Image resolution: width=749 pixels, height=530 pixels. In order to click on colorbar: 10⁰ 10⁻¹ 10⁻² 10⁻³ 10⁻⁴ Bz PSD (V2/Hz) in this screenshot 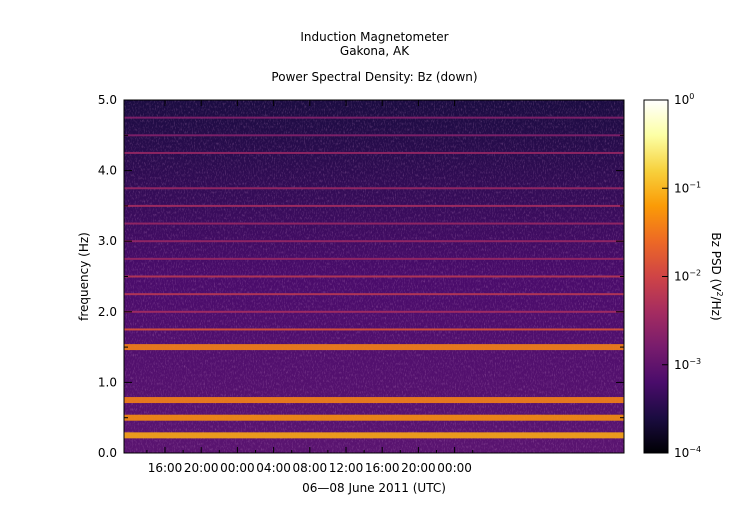, I will do `click(683, 276)`.